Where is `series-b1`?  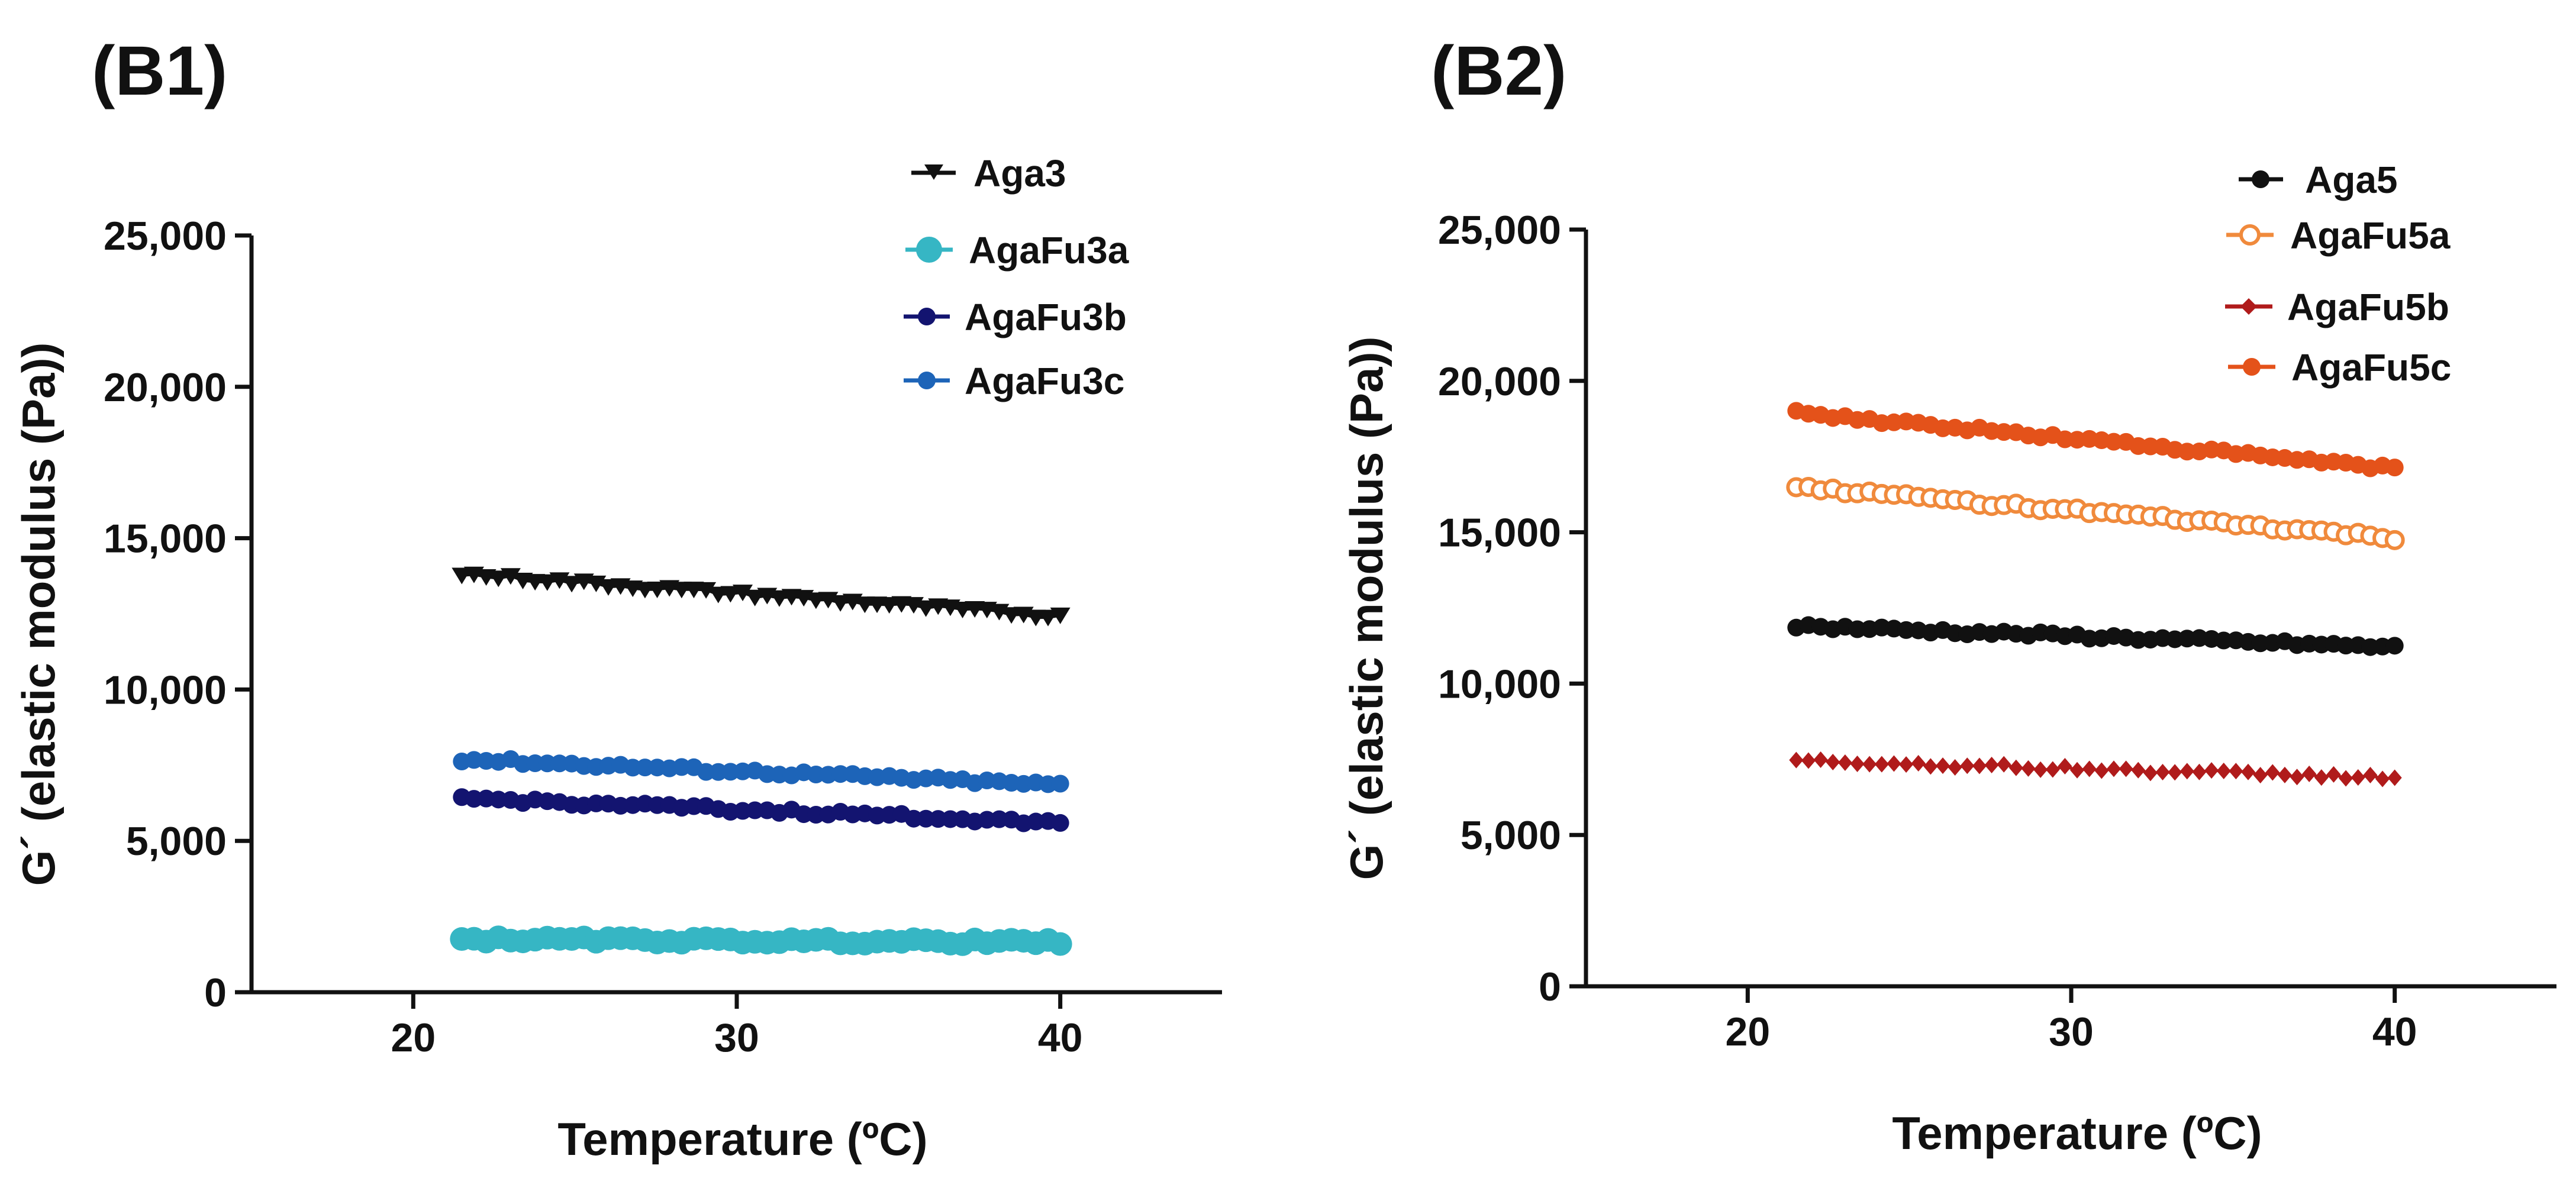
series-b1 is located at coordinates (761, 761).